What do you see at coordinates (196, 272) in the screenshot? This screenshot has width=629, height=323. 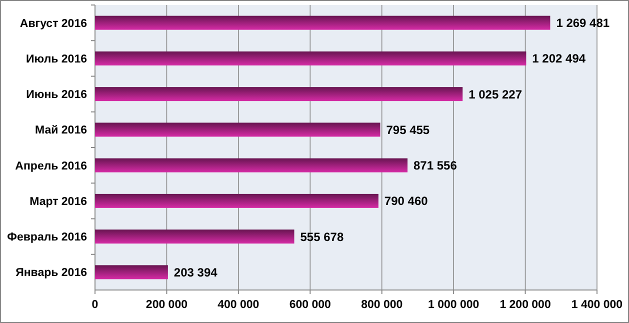 I see `data-label: 203 394` at bounding box center [196, 272].